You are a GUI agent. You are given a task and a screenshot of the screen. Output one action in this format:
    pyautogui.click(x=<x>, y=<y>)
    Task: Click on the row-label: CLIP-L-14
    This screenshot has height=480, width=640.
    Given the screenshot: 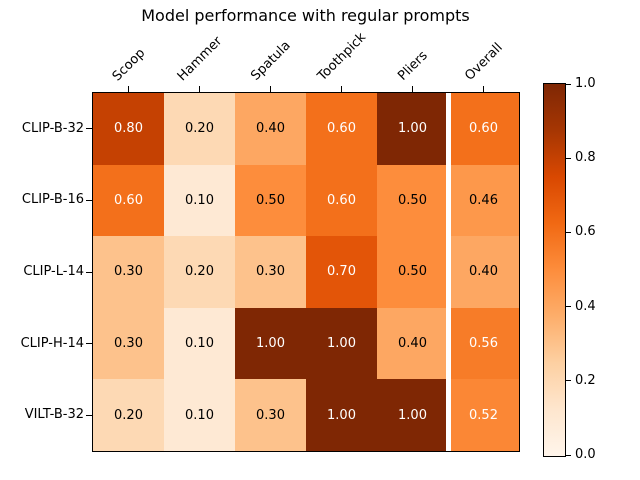 What is the action you would take?
    pyautogui.click(x=53, y=271)
    